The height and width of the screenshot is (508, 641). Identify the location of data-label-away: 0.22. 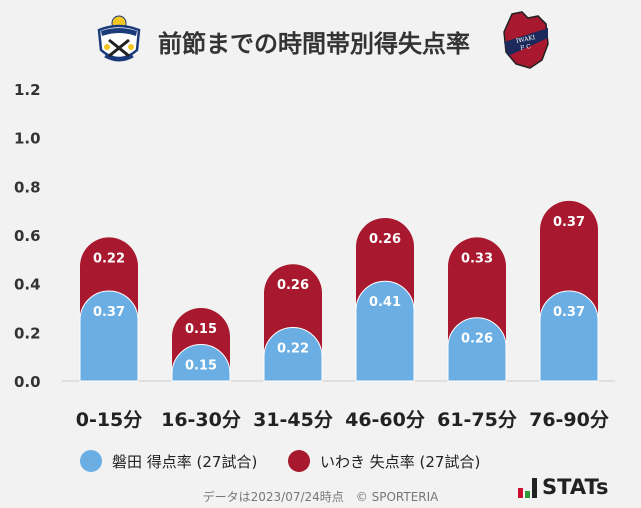
(109, 258).